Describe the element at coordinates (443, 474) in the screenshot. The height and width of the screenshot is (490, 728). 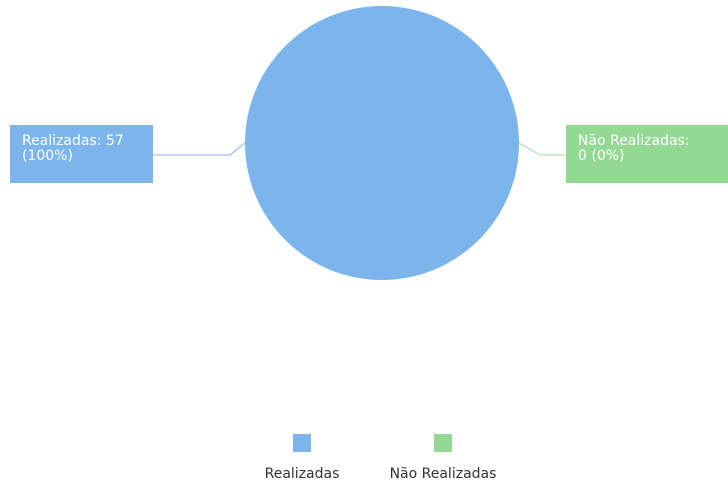
I see `legend-label: Não Realizadas` at that location.